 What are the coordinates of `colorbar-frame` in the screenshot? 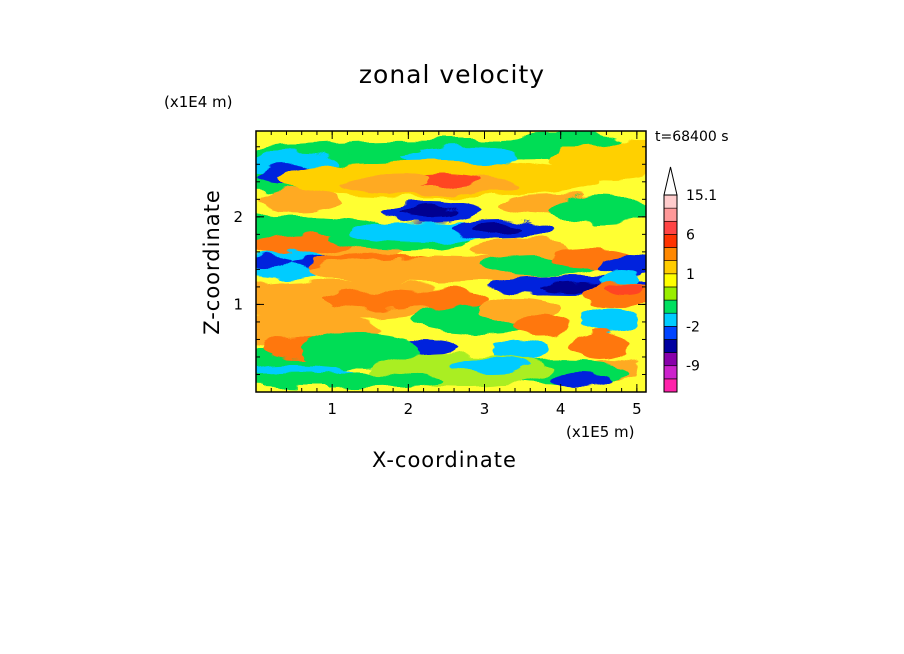 It's located at (670, 293).